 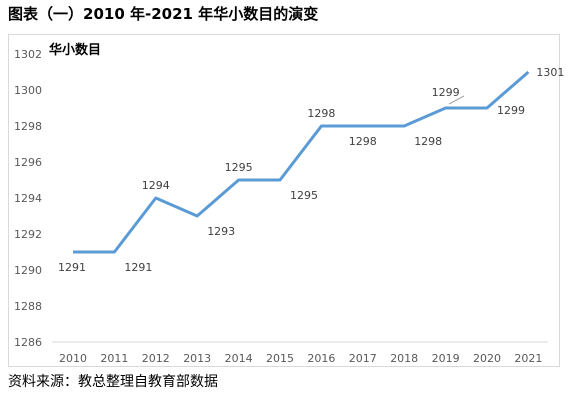 I want to click on caption-prefix: 图表（一）, so click(x=46, y=14).